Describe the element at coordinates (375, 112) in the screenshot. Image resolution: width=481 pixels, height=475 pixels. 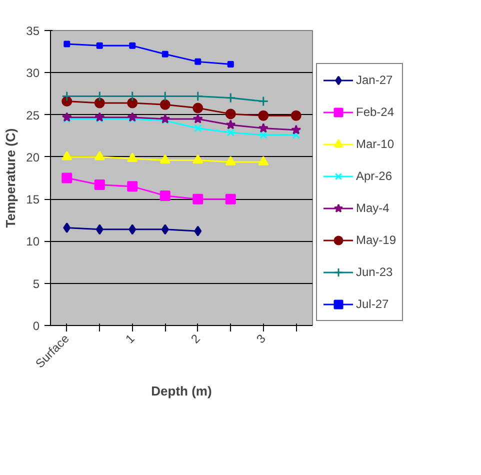
I see `legend-label: Feb-24` at that location.